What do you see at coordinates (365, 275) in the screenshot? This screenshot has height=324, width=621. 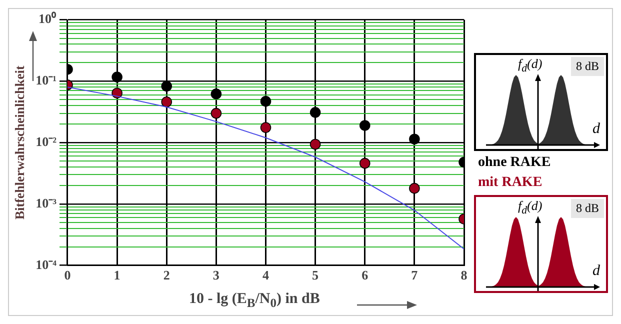 I see `x-tick-label: 6` at bounding box center [365, 275].